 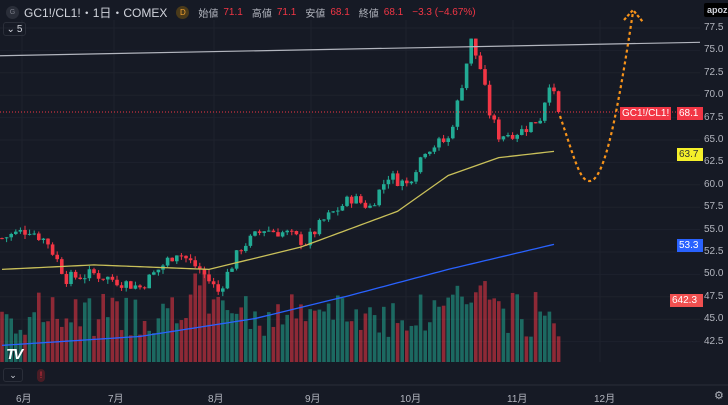 I want to click on price-tick: 75.0, so click(x=714, y=50).